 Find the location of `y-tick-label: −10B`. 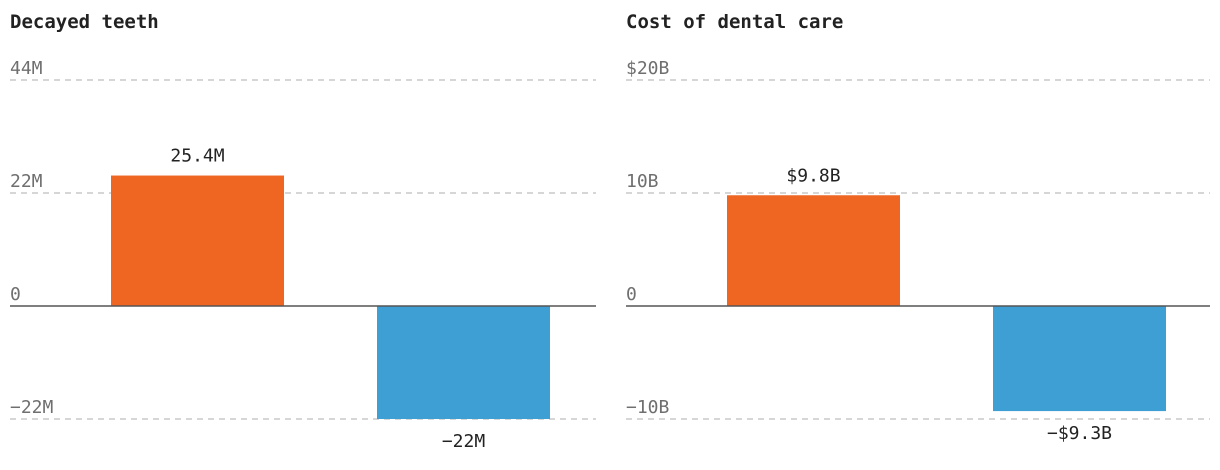

y-tick-label: −10B is located at coordinates (647, 407).